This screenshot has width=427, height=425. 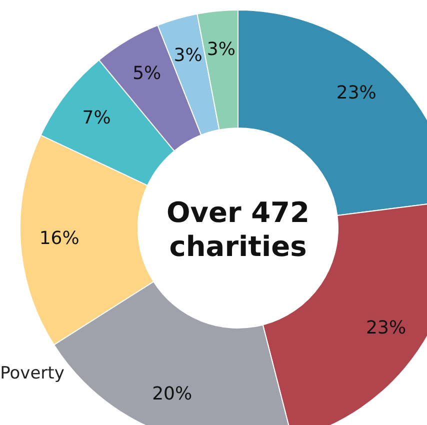 What do you see at coordinates (32, 373) in the screenshot?
I see `slice-label: Poverty` at bounding box center [32, 373].